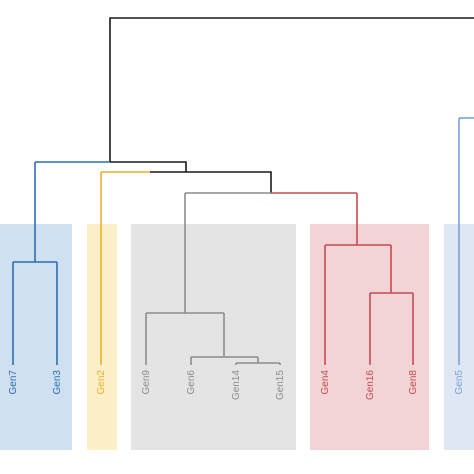 Image resolution: width=474 pixels, height=474 pixels. What do you see at coordinates (211, 182) in the screenshot?
I see `root-lower-link` at bounding box center [211, 182].